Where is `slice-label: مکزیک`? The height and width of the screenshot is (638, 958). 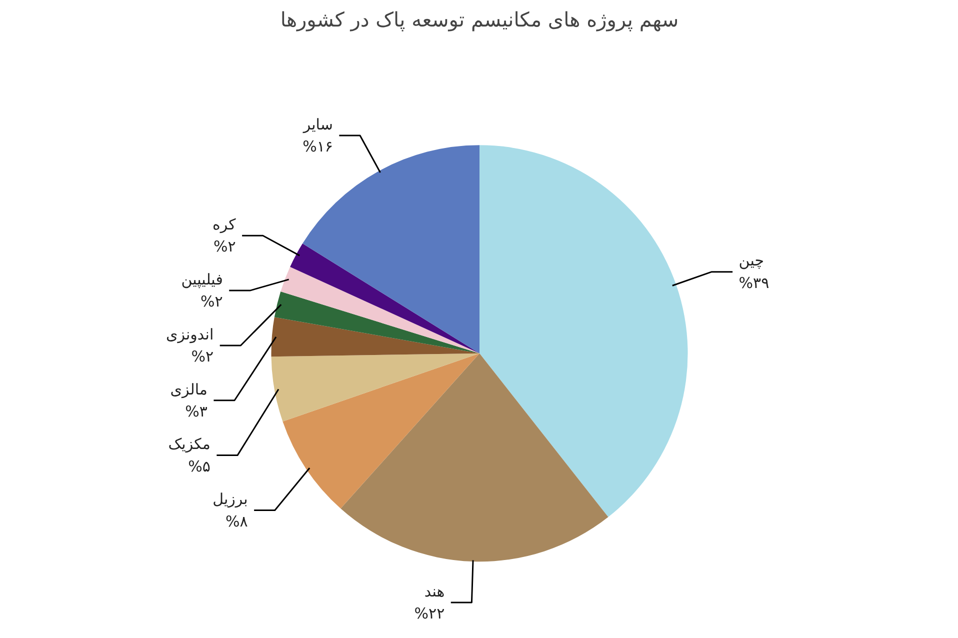 slice-label: مکزیک is located at coordinates (189, 444).